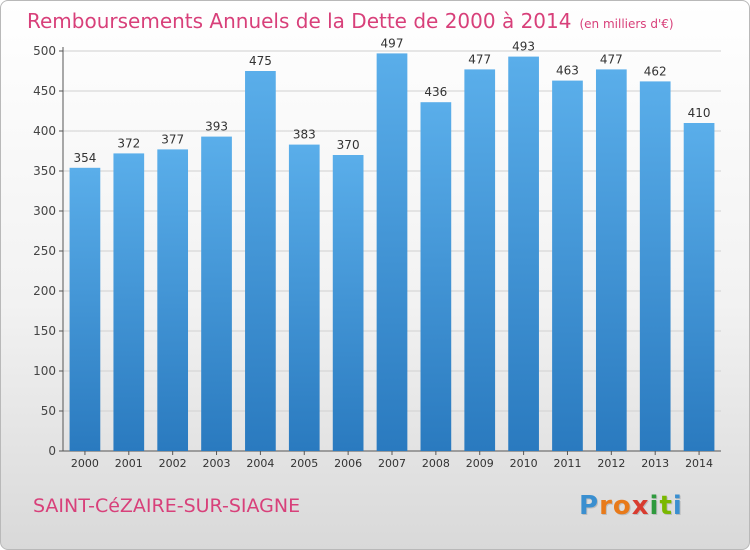  I want to click on data-label-2014: 410, so click(699, 113).